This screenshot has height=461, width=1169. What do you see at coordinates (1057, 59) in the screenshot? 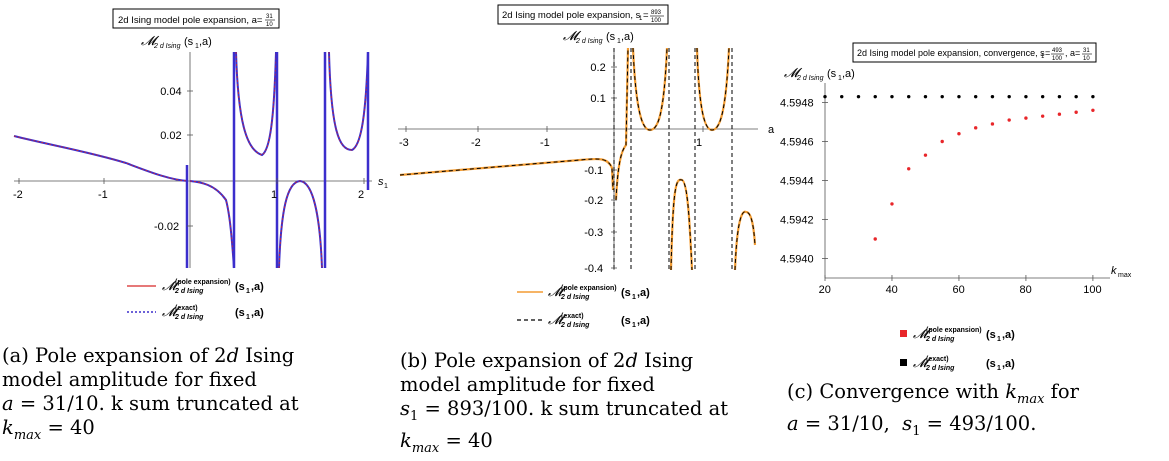
I see `panel-c-title-den: 100` at bounding box center [1057, 59].